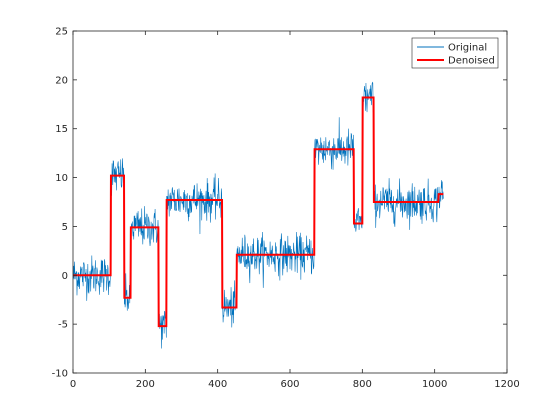 This screenshot has width=560, height=420. What do you see at coordinates (434, 384) in the screenshot?
I see `x-tick-label: 1000` at bounding box center [434, 384].